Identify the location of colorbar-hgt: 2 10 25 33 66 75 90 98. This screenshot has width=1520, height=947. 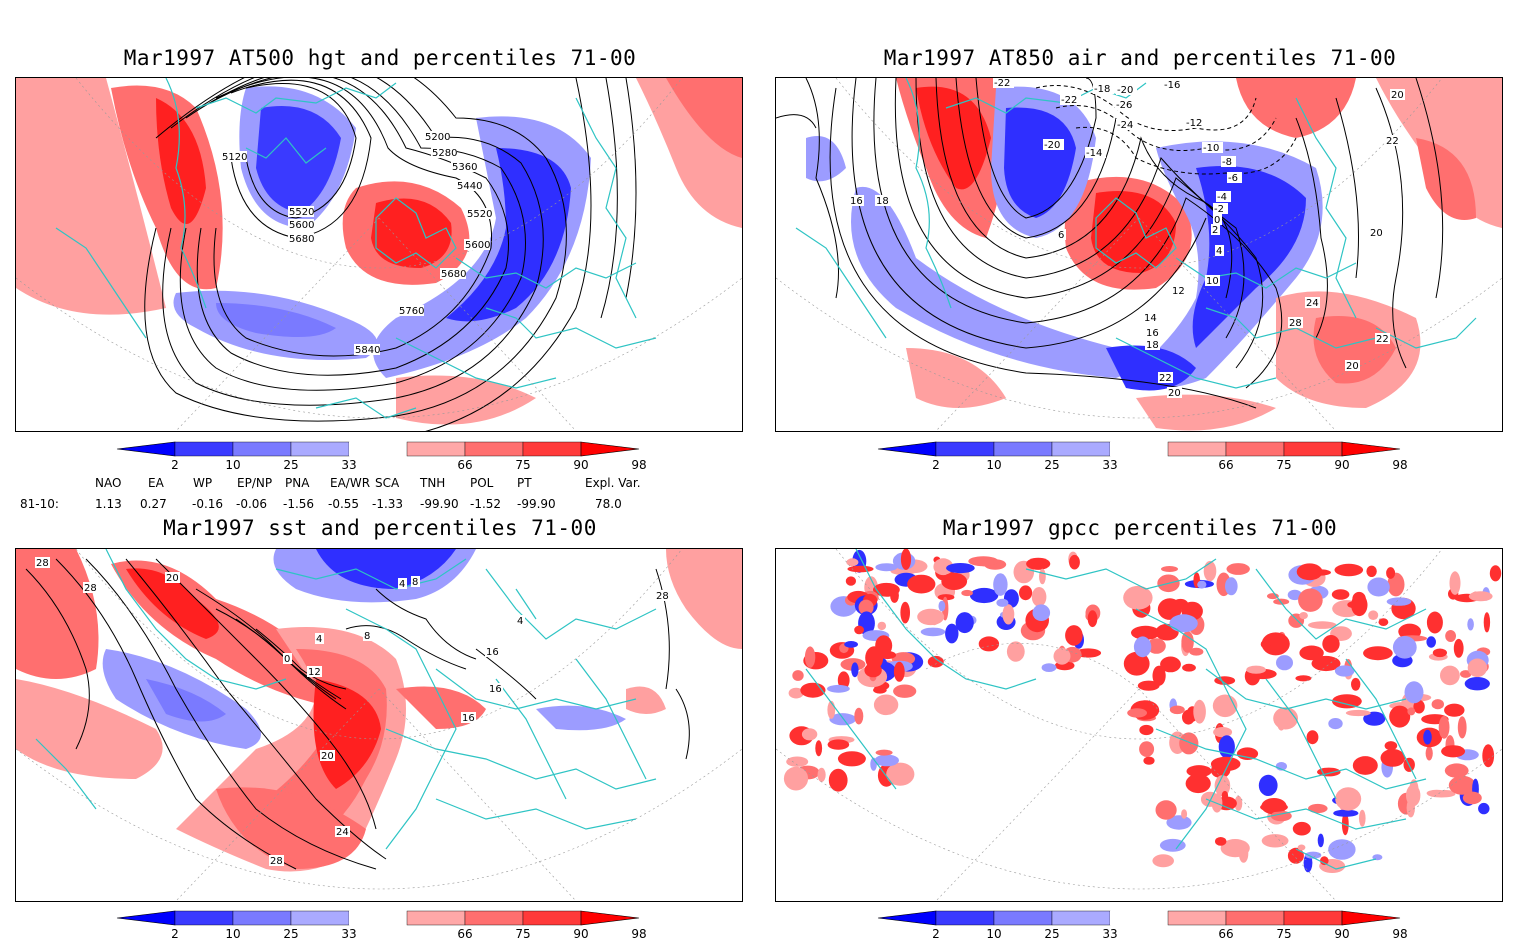
(381, 458).